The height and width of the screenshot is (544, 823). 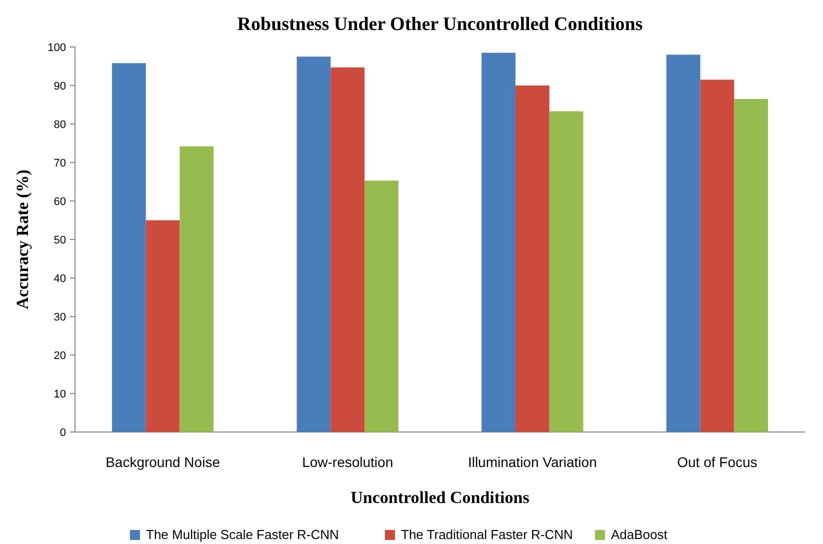 I want to click on y-tick-label: 50, so click(x=60, y=240).